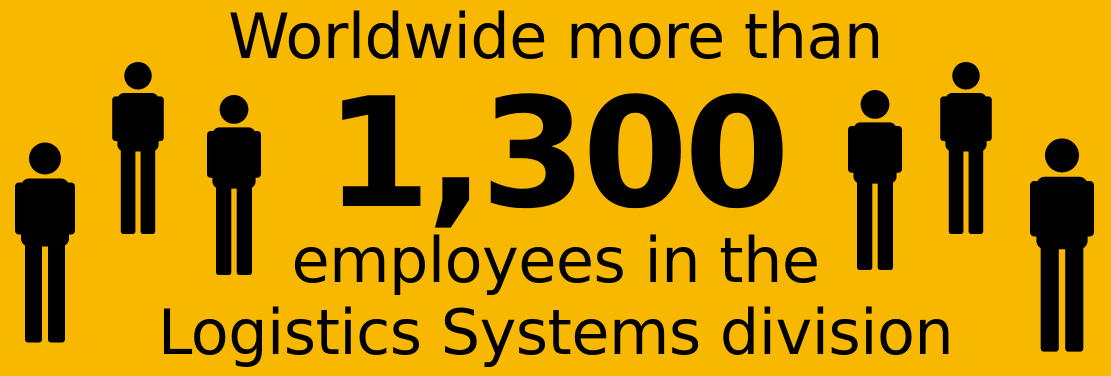 The image size is (1111, 376). What do you see at coordinates (555, 260) in the screenshot?
I see `headline-employees: employees in the` at bounding box center [555, 260].